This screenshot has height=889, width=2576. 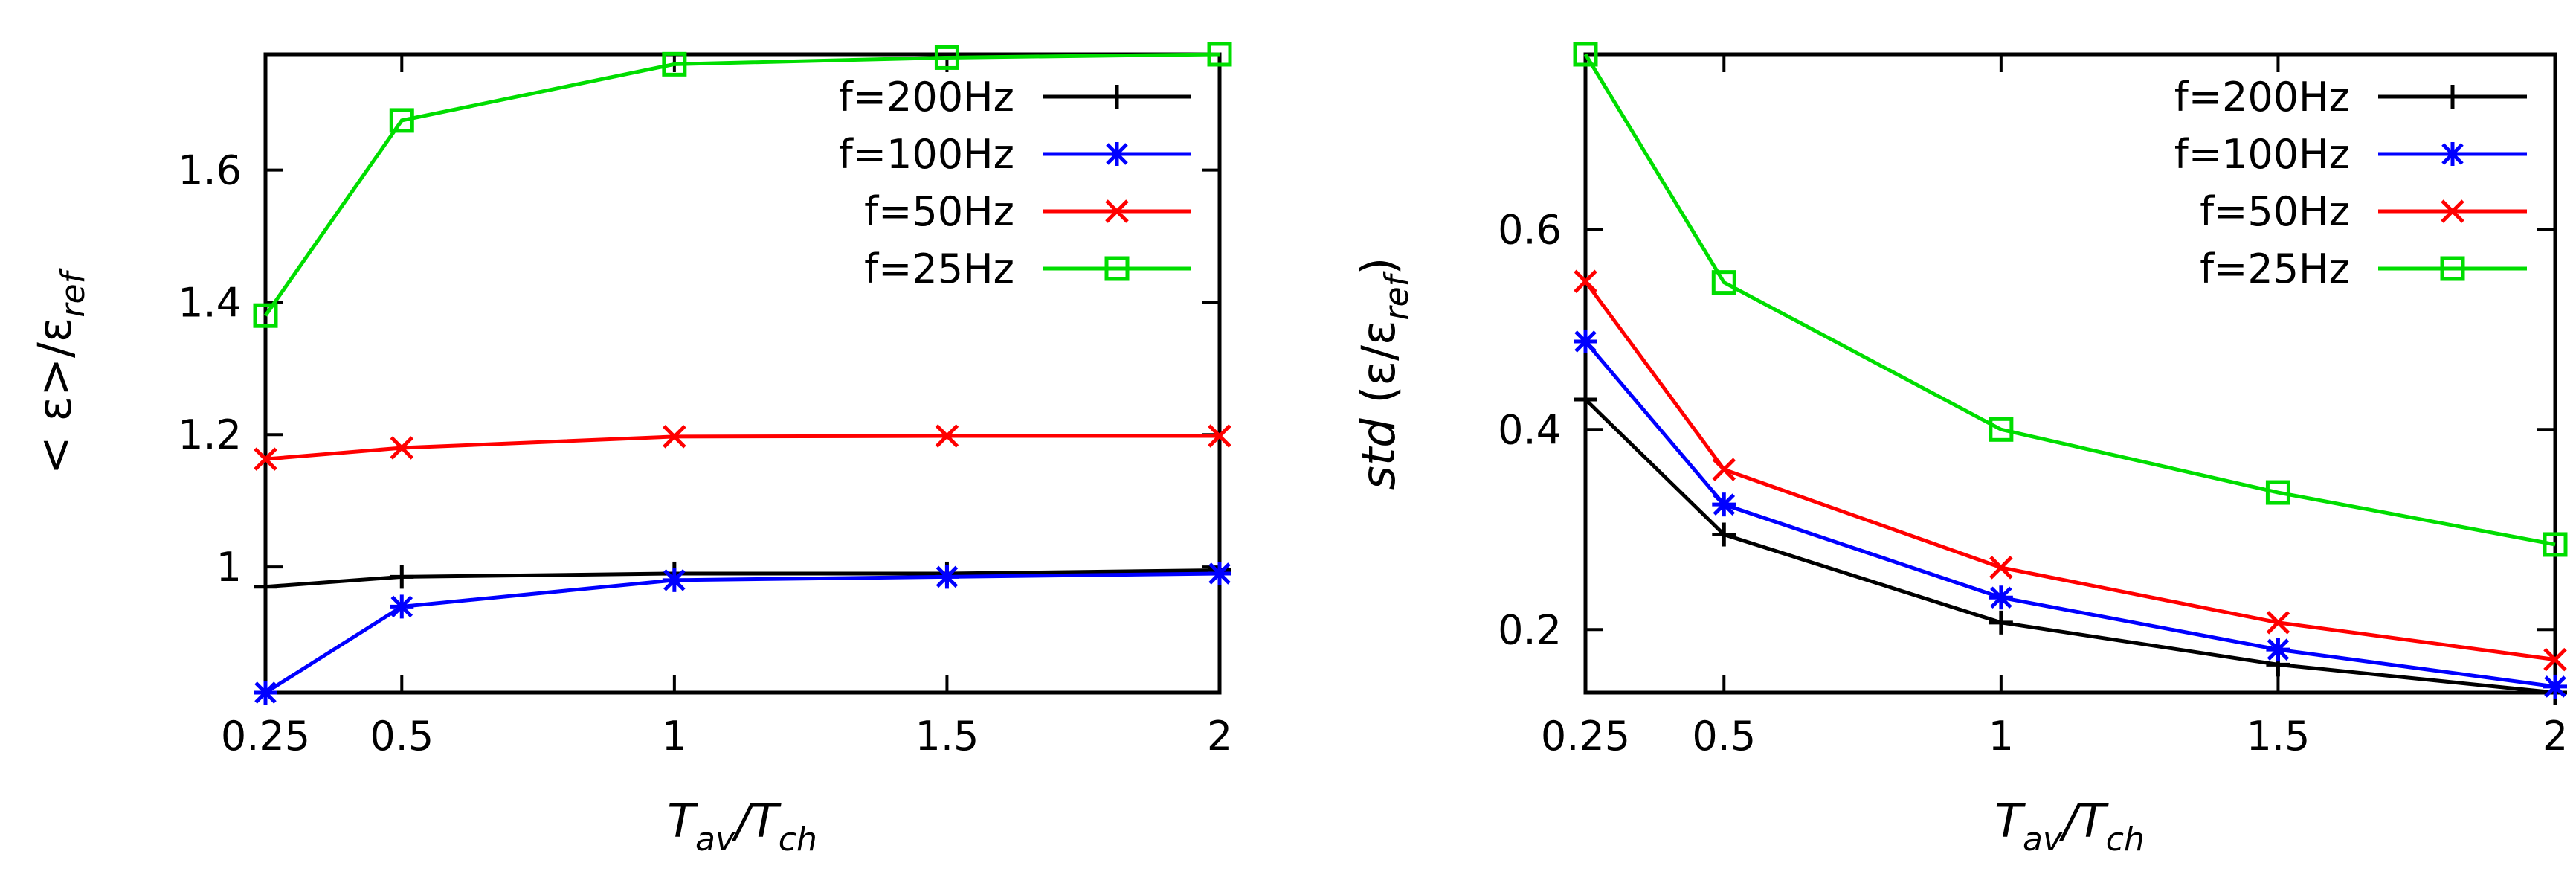 I want to click on series-f=200Hz, so click(x=2070, y=546).